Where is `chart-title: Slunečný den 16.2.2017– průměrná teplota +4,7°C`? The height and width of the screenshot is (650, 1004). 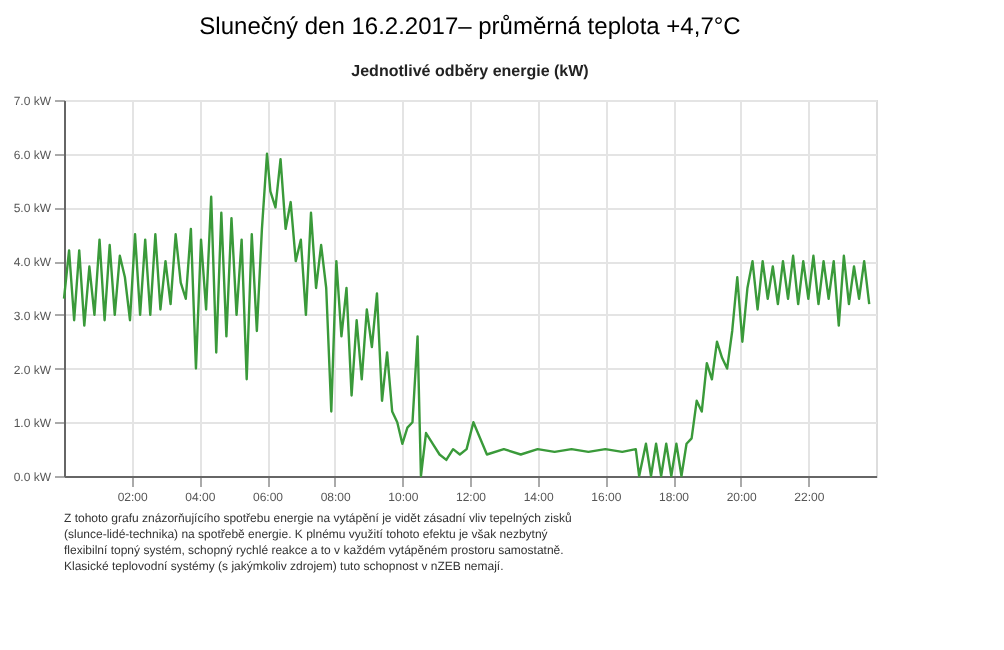
chart-title: Slunečný den 16.2.2017– průměrná teplota +4,7°C is located at coordinates (470, 26).